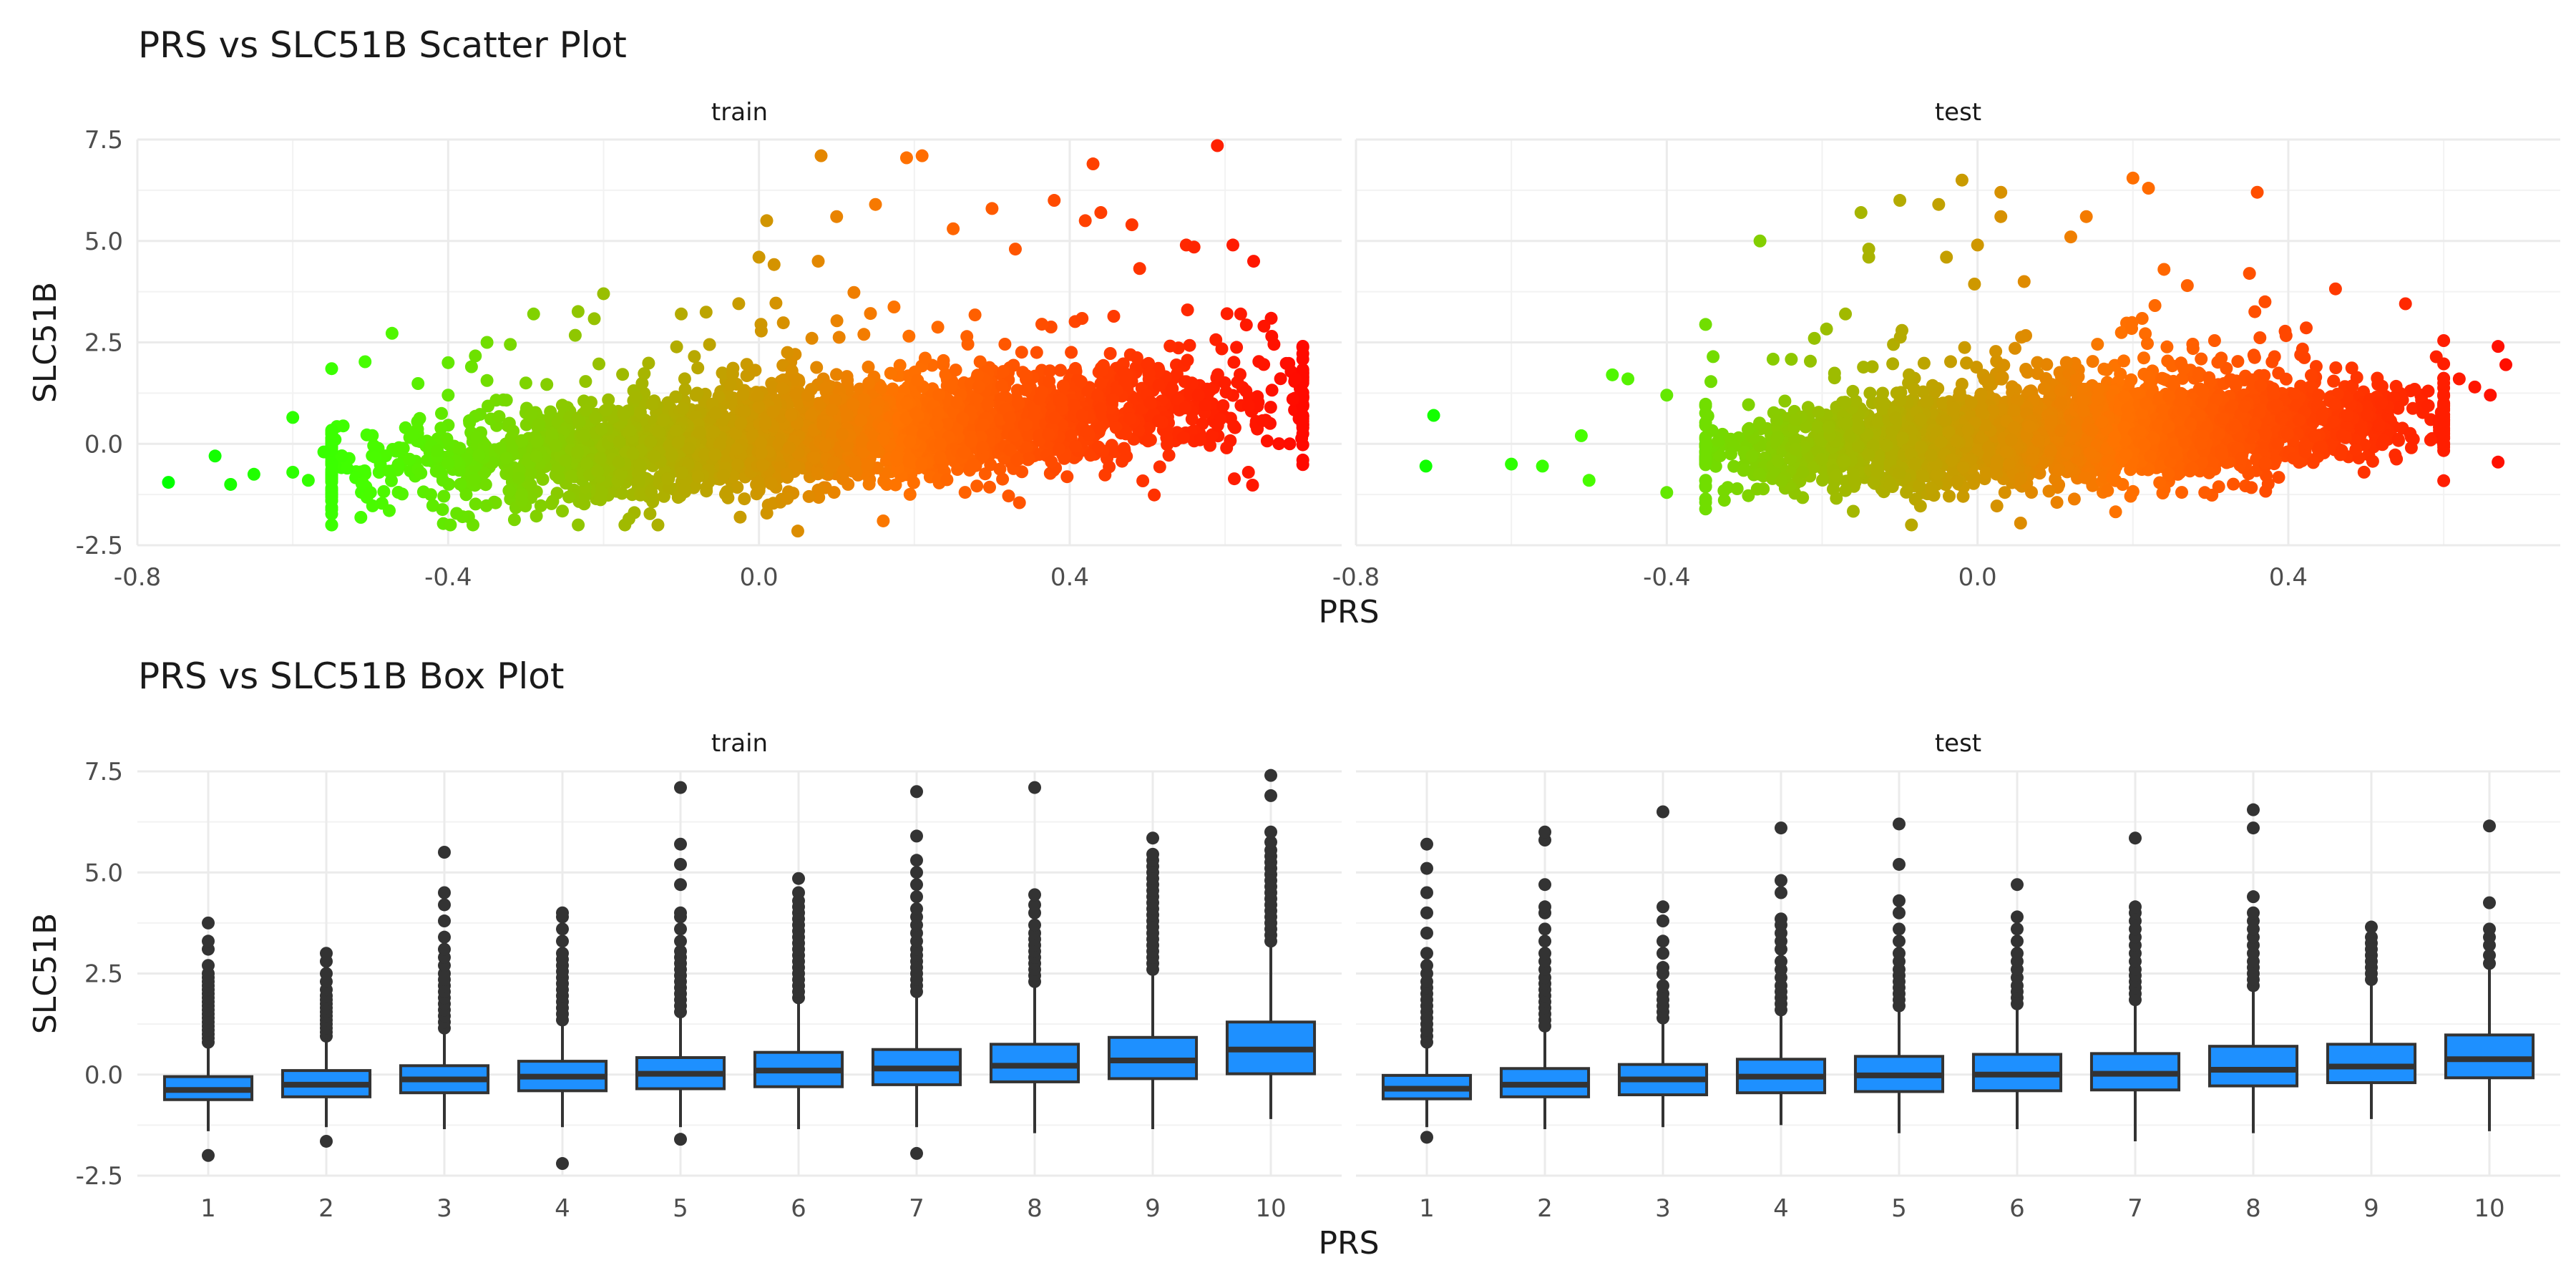 The image size is (2576, 1288). What do you see at coordinates (1666, 577) in the screenshot?
I see `x-tick-label: -0.4` at bounding box center [1666, 577].